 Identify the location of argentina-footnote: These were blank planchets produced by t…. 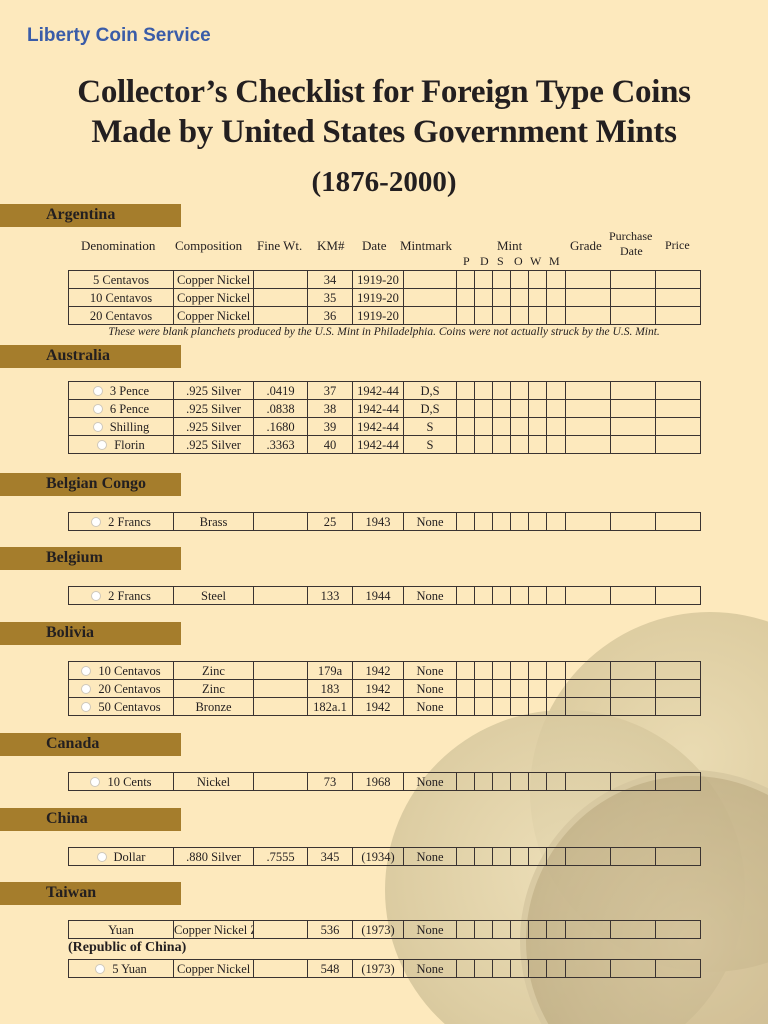
(384, 332).